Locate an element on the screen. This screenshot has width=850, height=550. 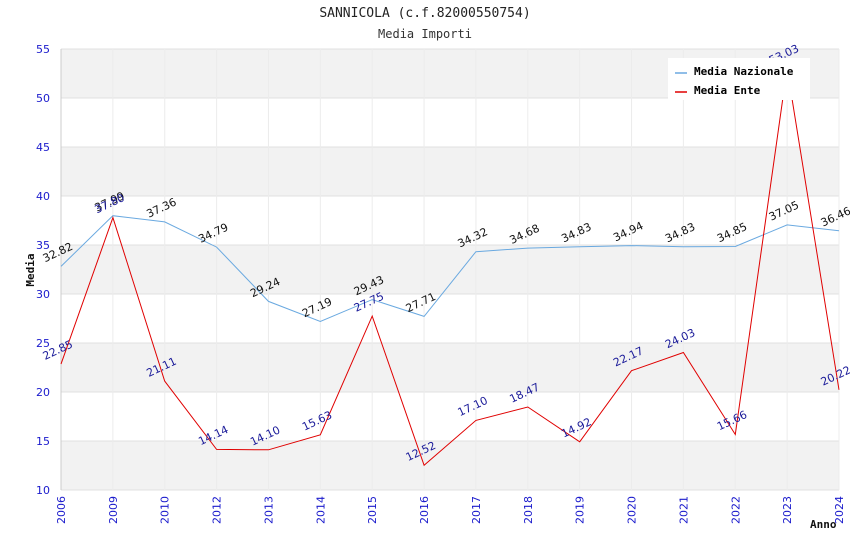
x-tick-label: 2023 is located at coordinates (787, 510).